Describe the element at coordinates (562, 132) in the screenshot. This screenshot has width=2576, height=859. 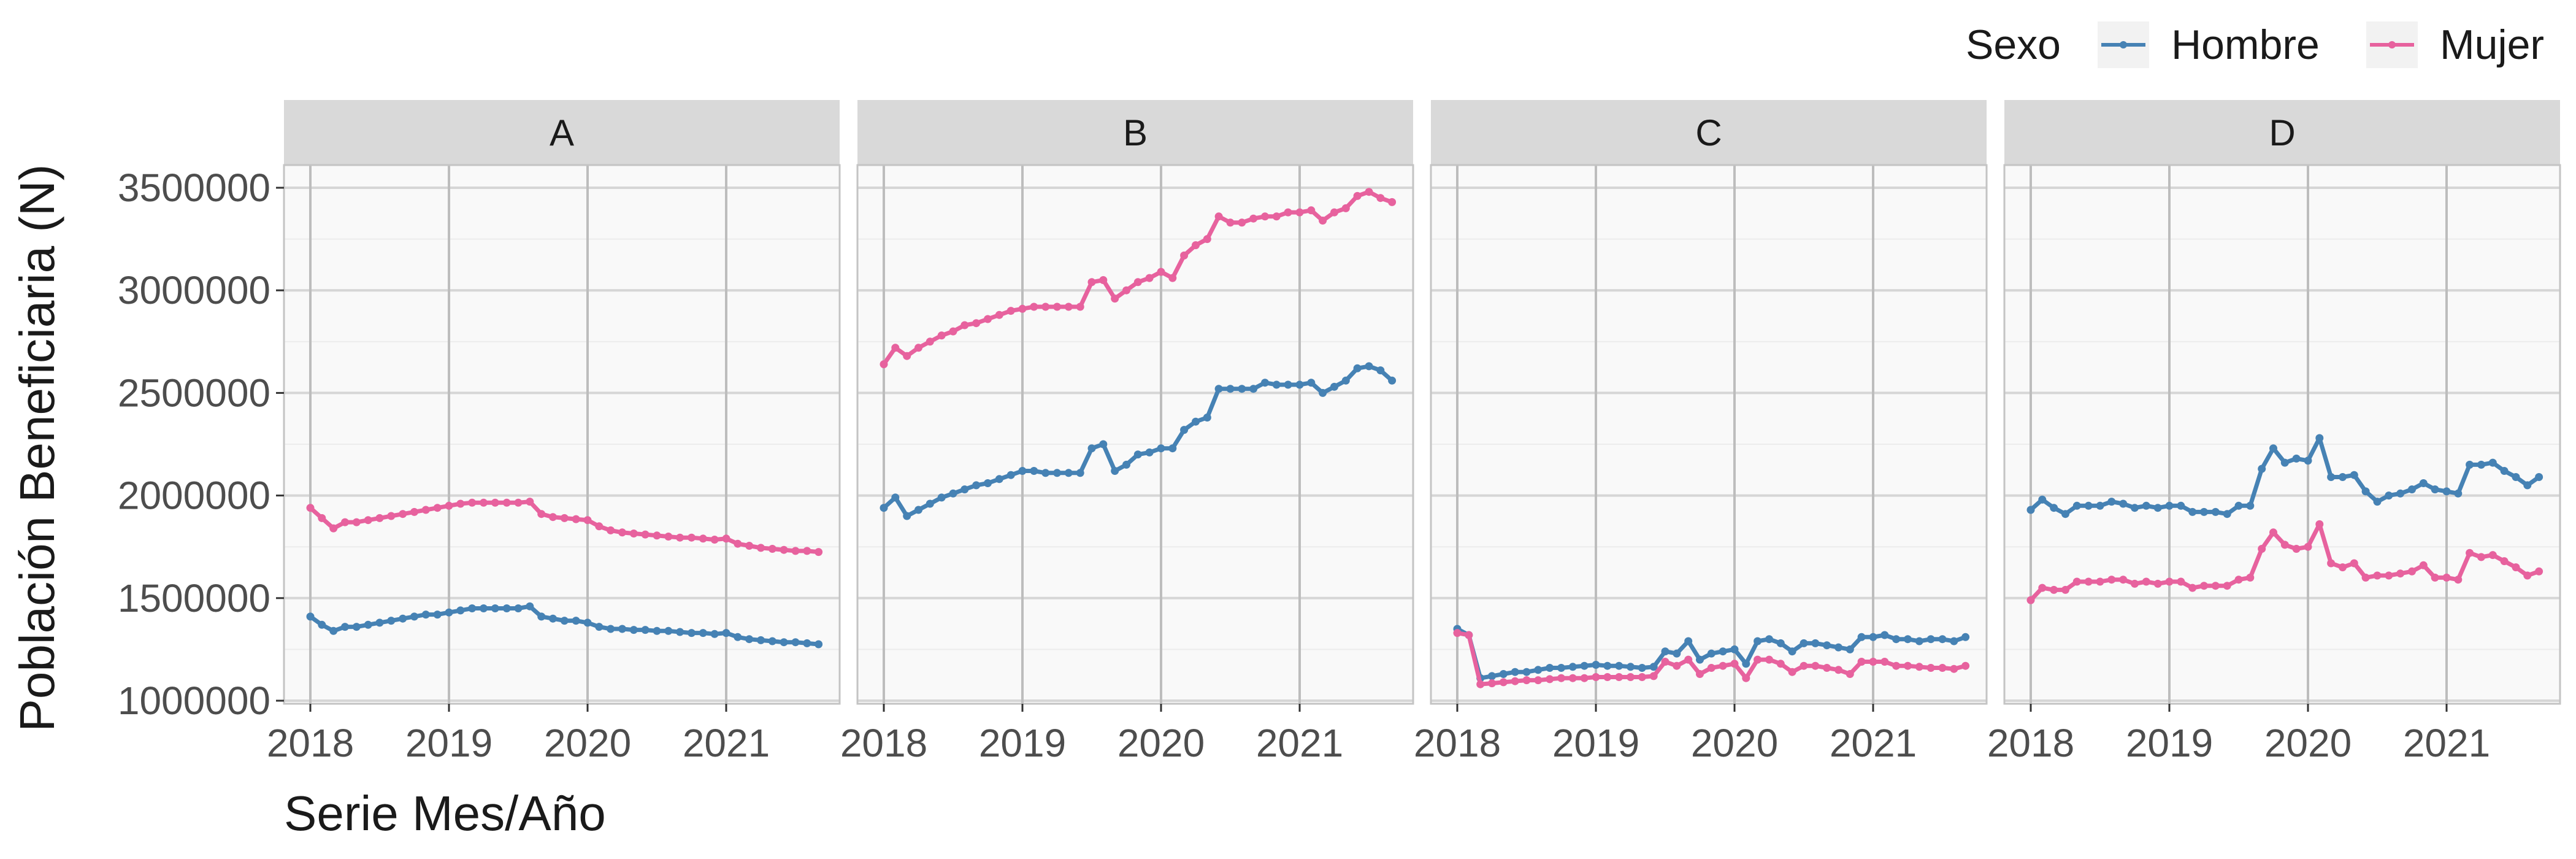
I see `facet-strip` at that location.